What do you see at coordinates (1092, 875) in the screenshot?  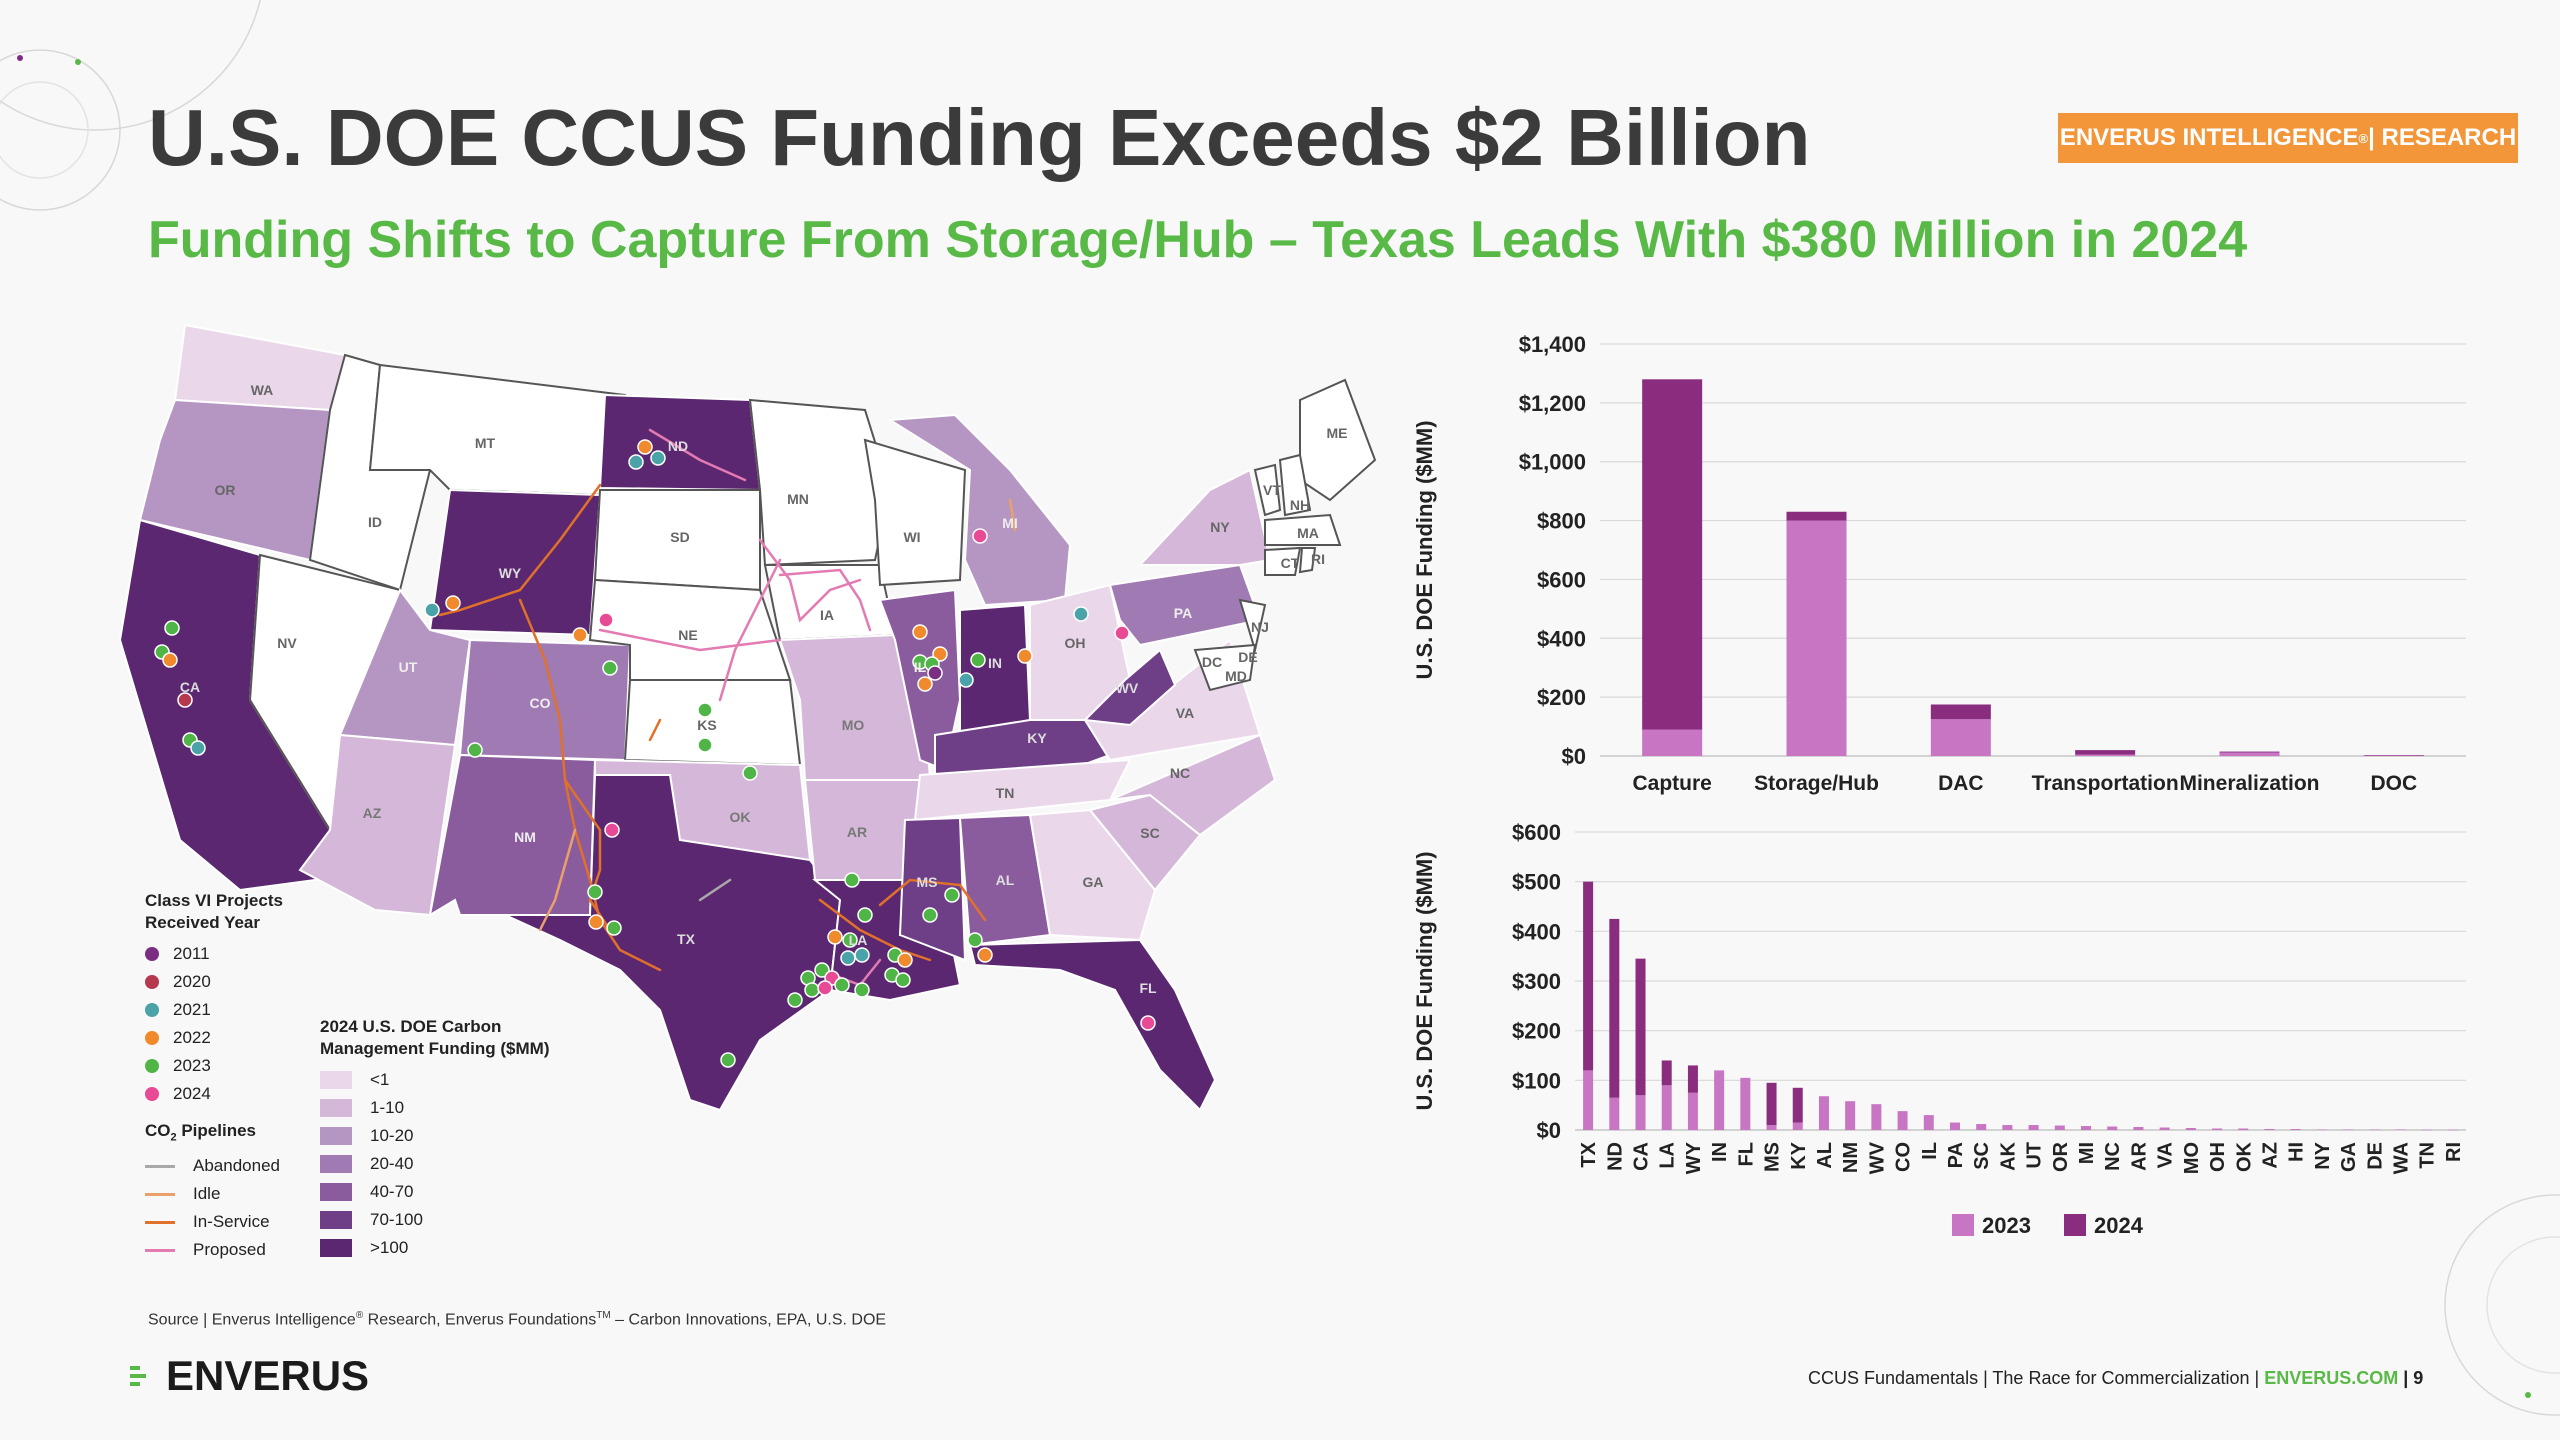 I see `state-ga` at bounding box center [1092, 875].